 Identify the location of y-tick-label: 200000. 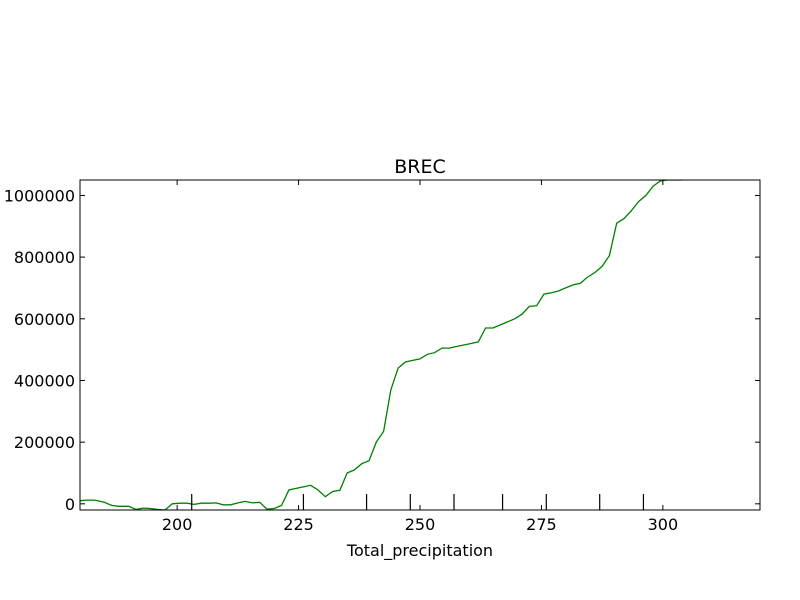
(44, 442).